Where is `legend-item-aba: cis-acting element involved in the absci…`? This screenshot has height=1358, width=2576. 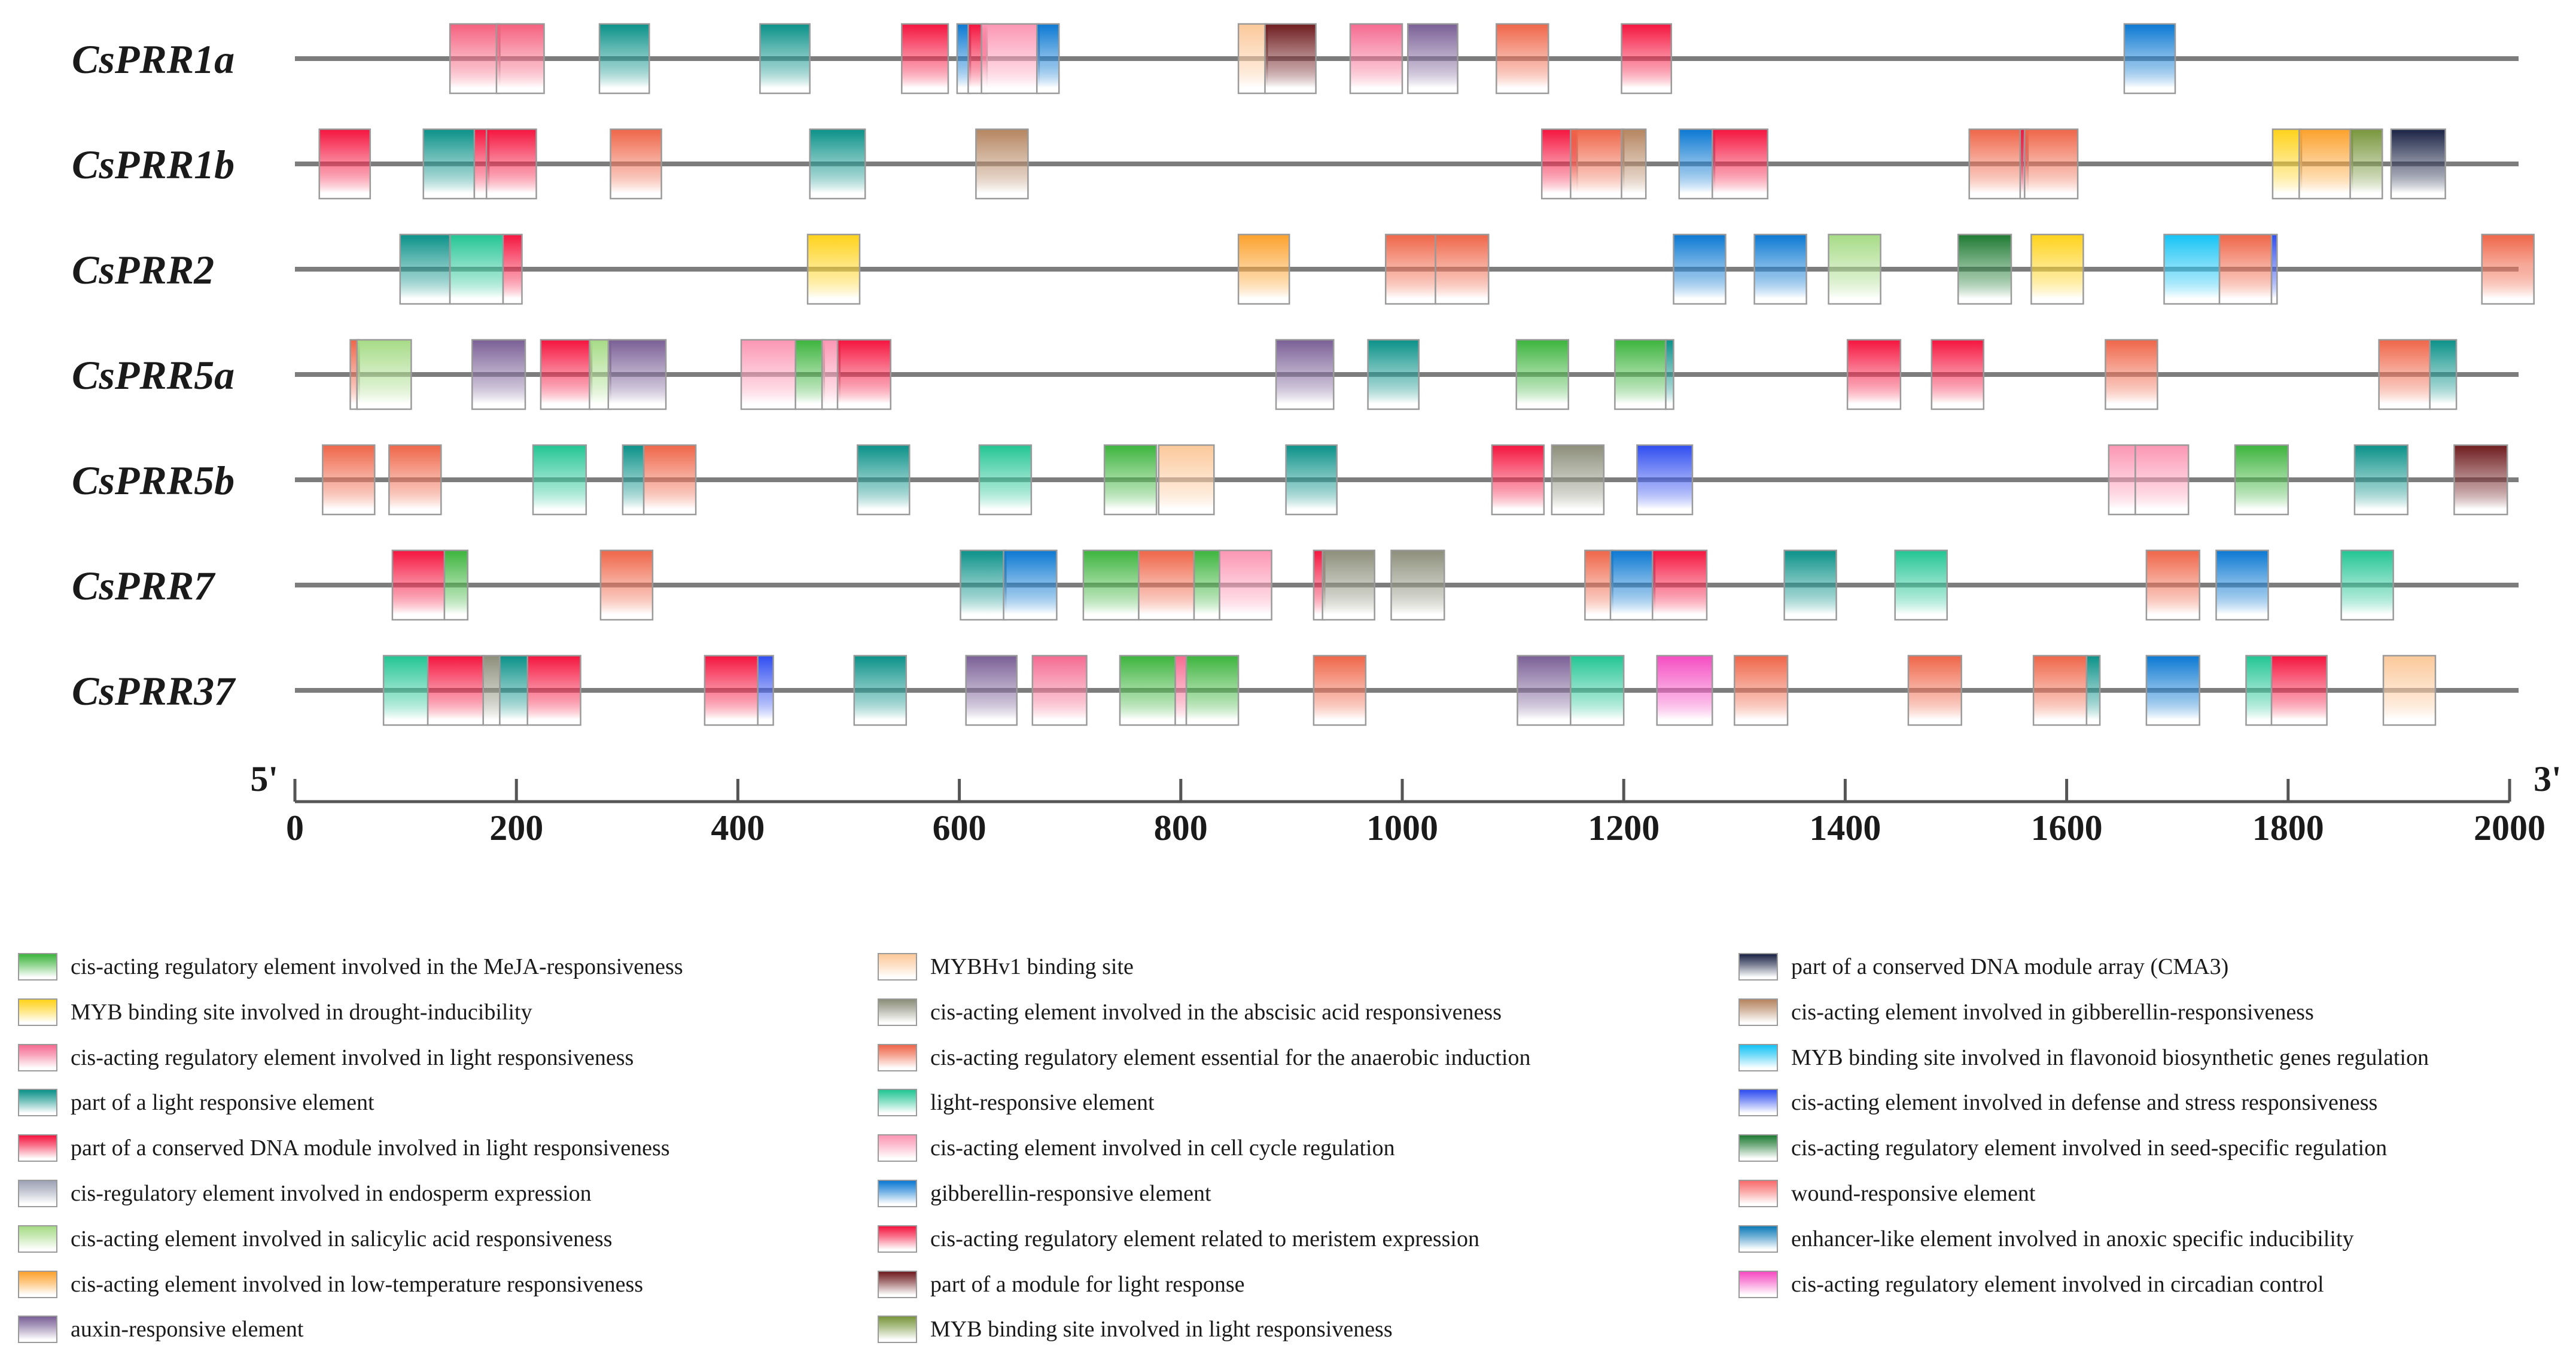 legend-item-aba: cis-acting element involved in the absci… is located at coordinates (1190, 1012).